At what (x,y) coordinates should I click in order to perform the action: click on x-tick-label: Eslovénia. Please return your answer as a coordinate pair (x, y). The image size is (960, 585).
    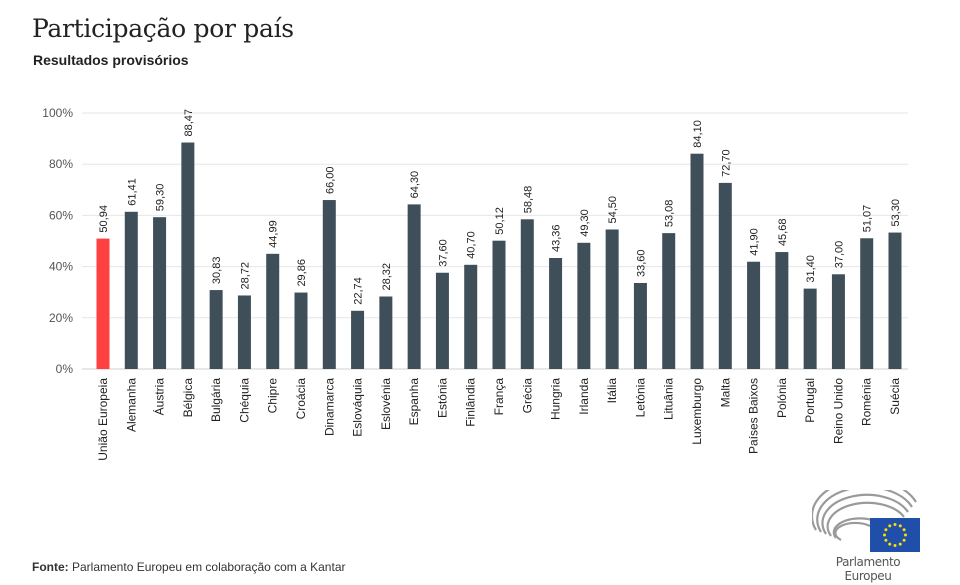
    Looking at the image, I should click on (386, 404).